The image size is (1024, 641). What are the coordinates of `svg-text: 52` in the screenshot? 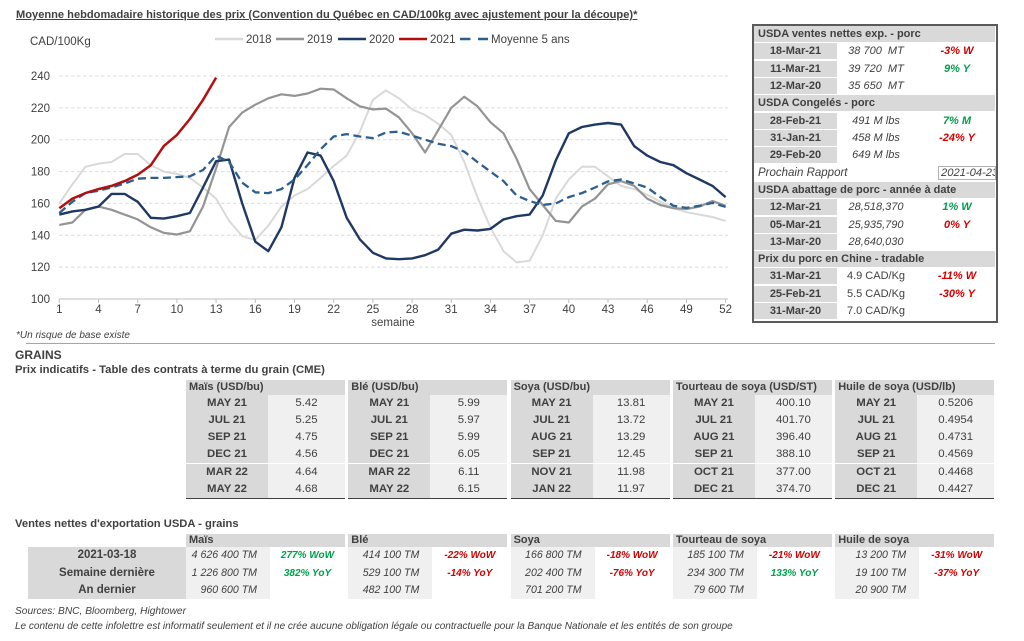 It's located at (725, 310).